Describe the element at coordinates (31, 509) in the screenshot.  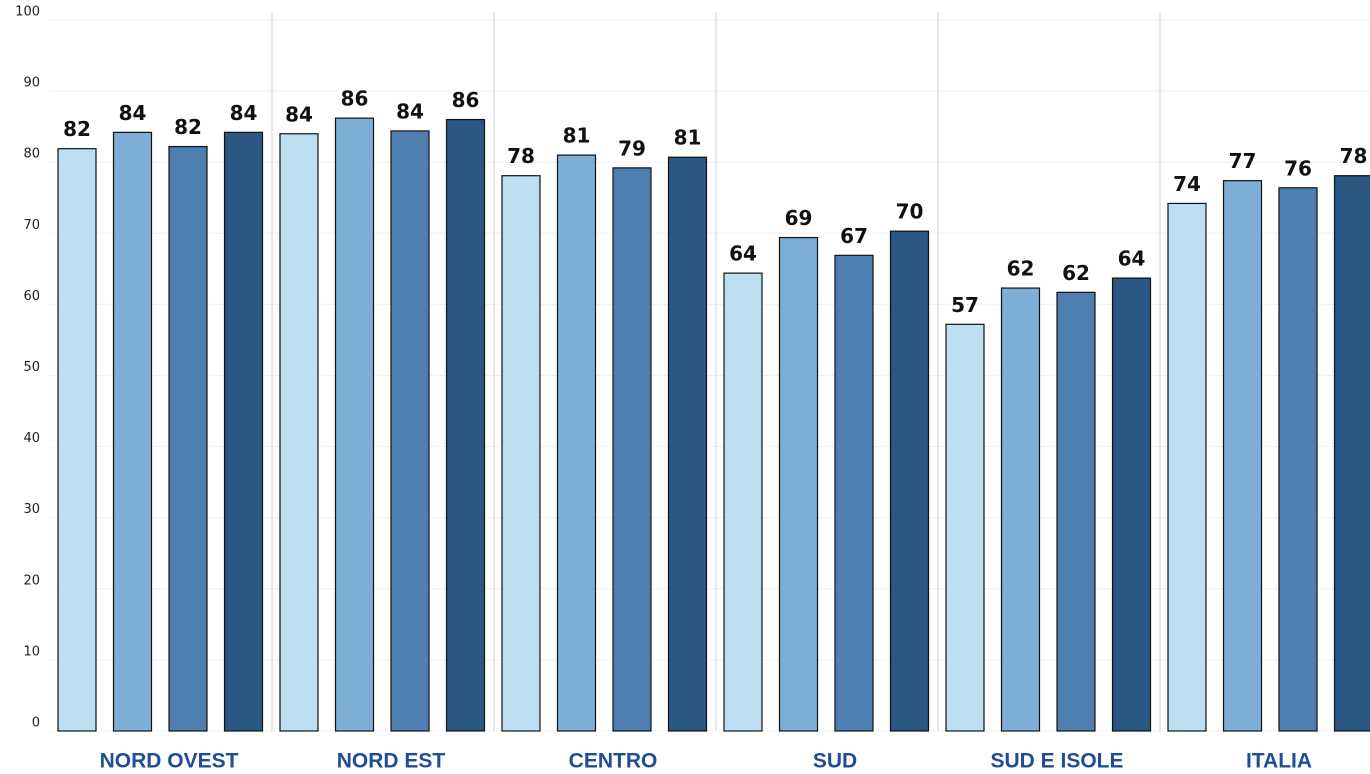
I see `y-tick-label: 30` at that location.